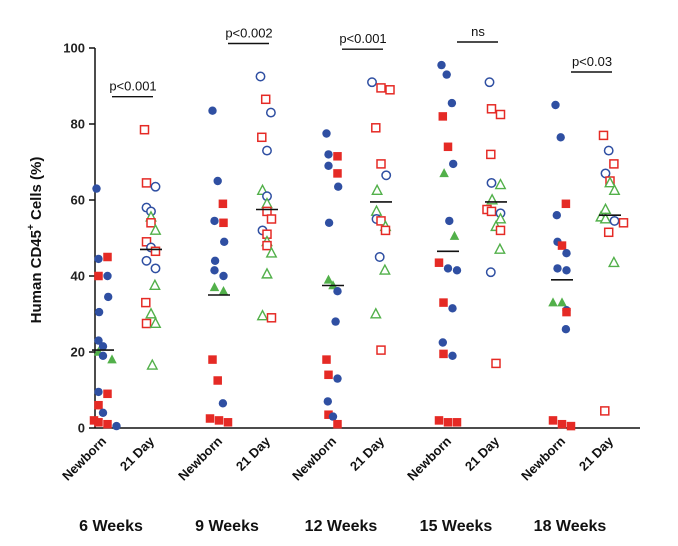 This screenshot has width=678, height=546. Describe the element at coordinates (35, 240) in the screenshot. I see `y-axis-title: Human CD45+ Cells (%)` at that location.